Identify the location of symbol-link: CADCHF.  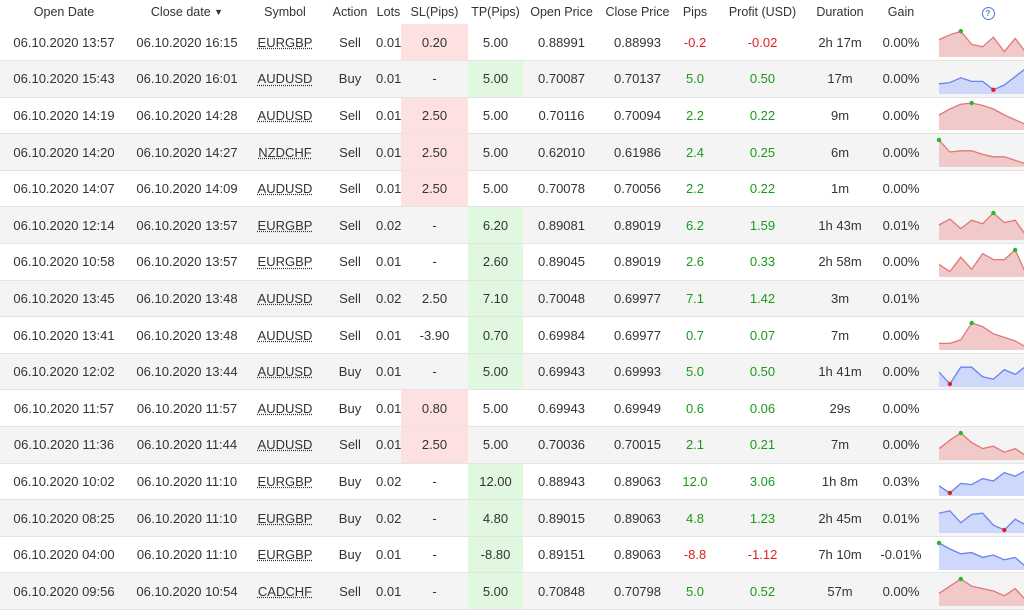
(285, 591).